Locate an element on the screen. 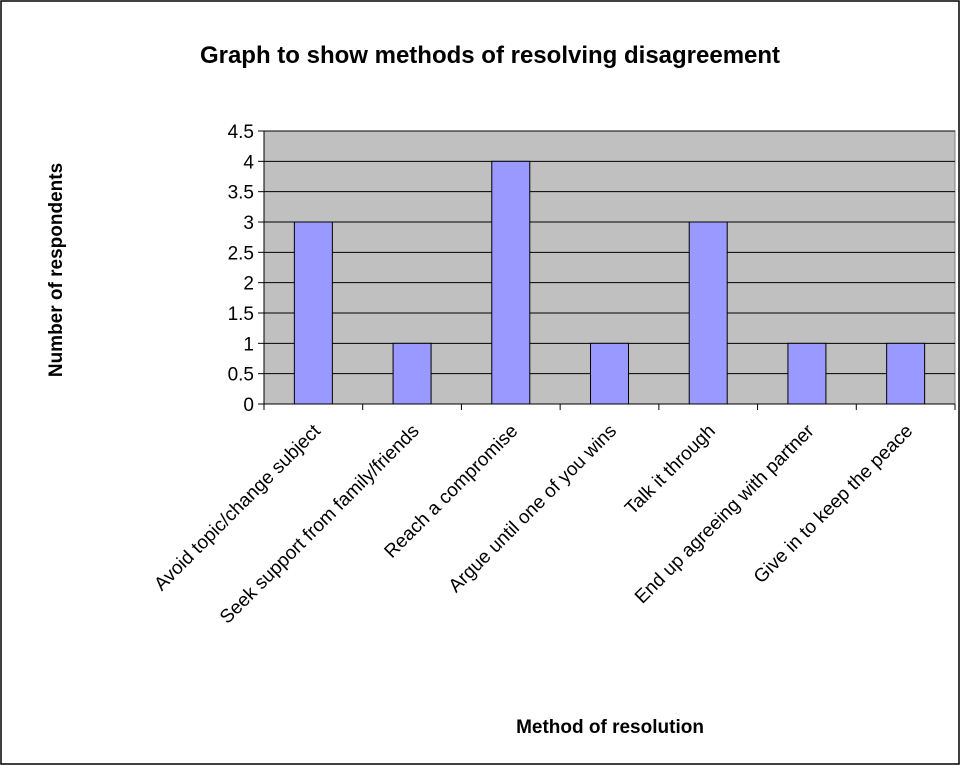 Image resolution: width=960 pixels, height=765 pixels. y-tick-label: 3.5 is located at coordinates (241, 193).